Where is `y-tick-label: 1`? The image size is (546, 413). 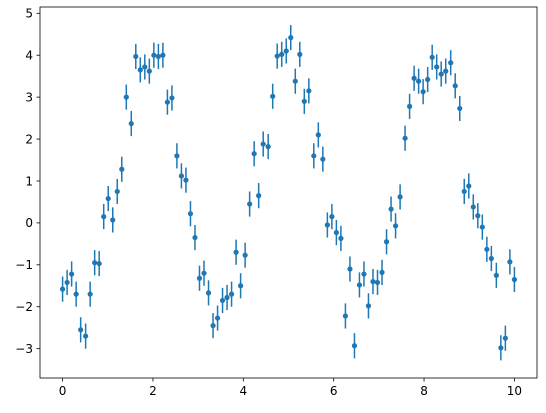
y-tick-label: 1 is located at coordinates (29, 181).